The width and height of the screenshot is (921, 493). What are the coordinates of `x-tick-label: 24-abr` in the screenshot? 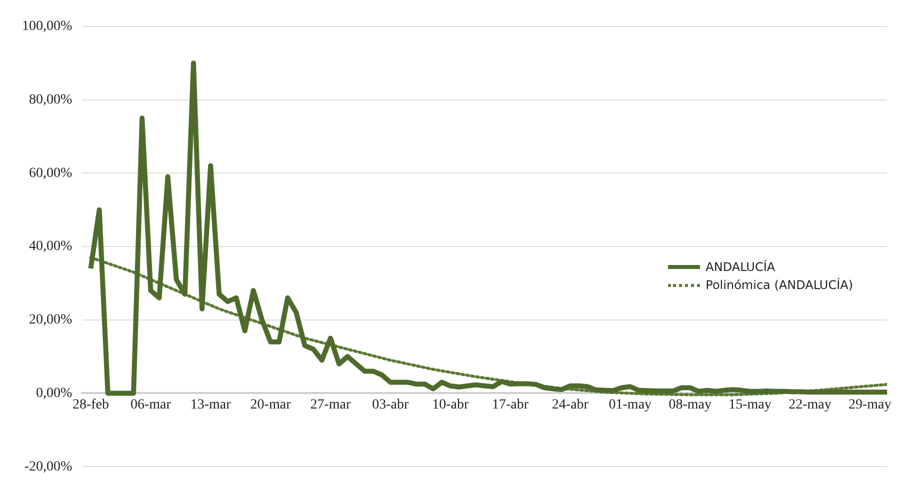 It's located at (570, 404).